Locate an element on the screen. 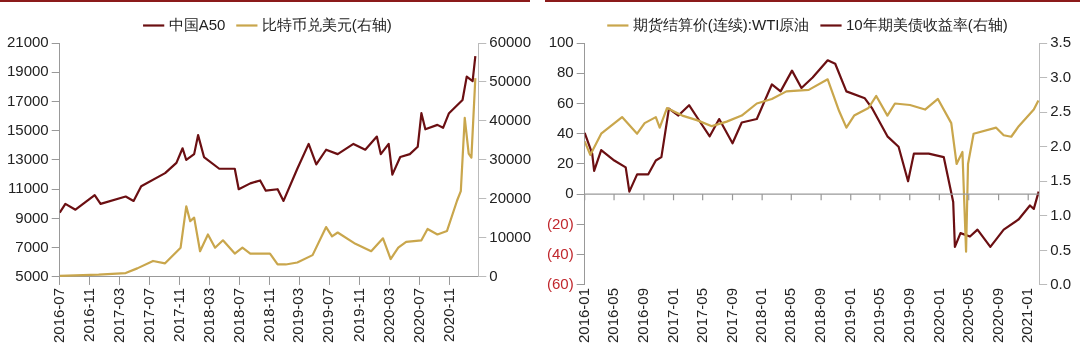 The image size is (1080, 348). x-tick-label: 2020-01 is located at coordinates (938, 315).